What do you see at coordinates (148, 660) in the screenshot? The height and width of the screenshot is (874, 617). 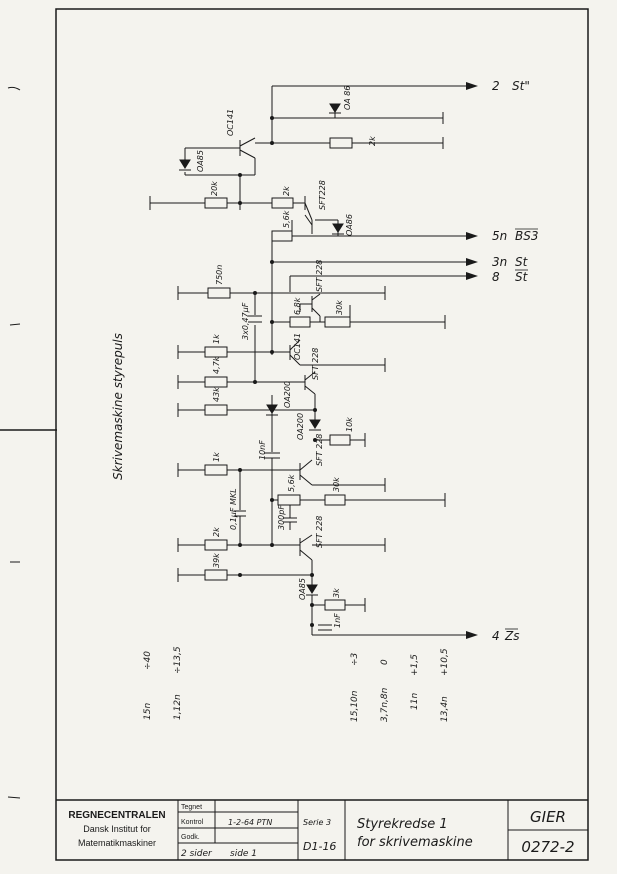 I see `supply-label: ÷40` at bounding box center [148, 660].